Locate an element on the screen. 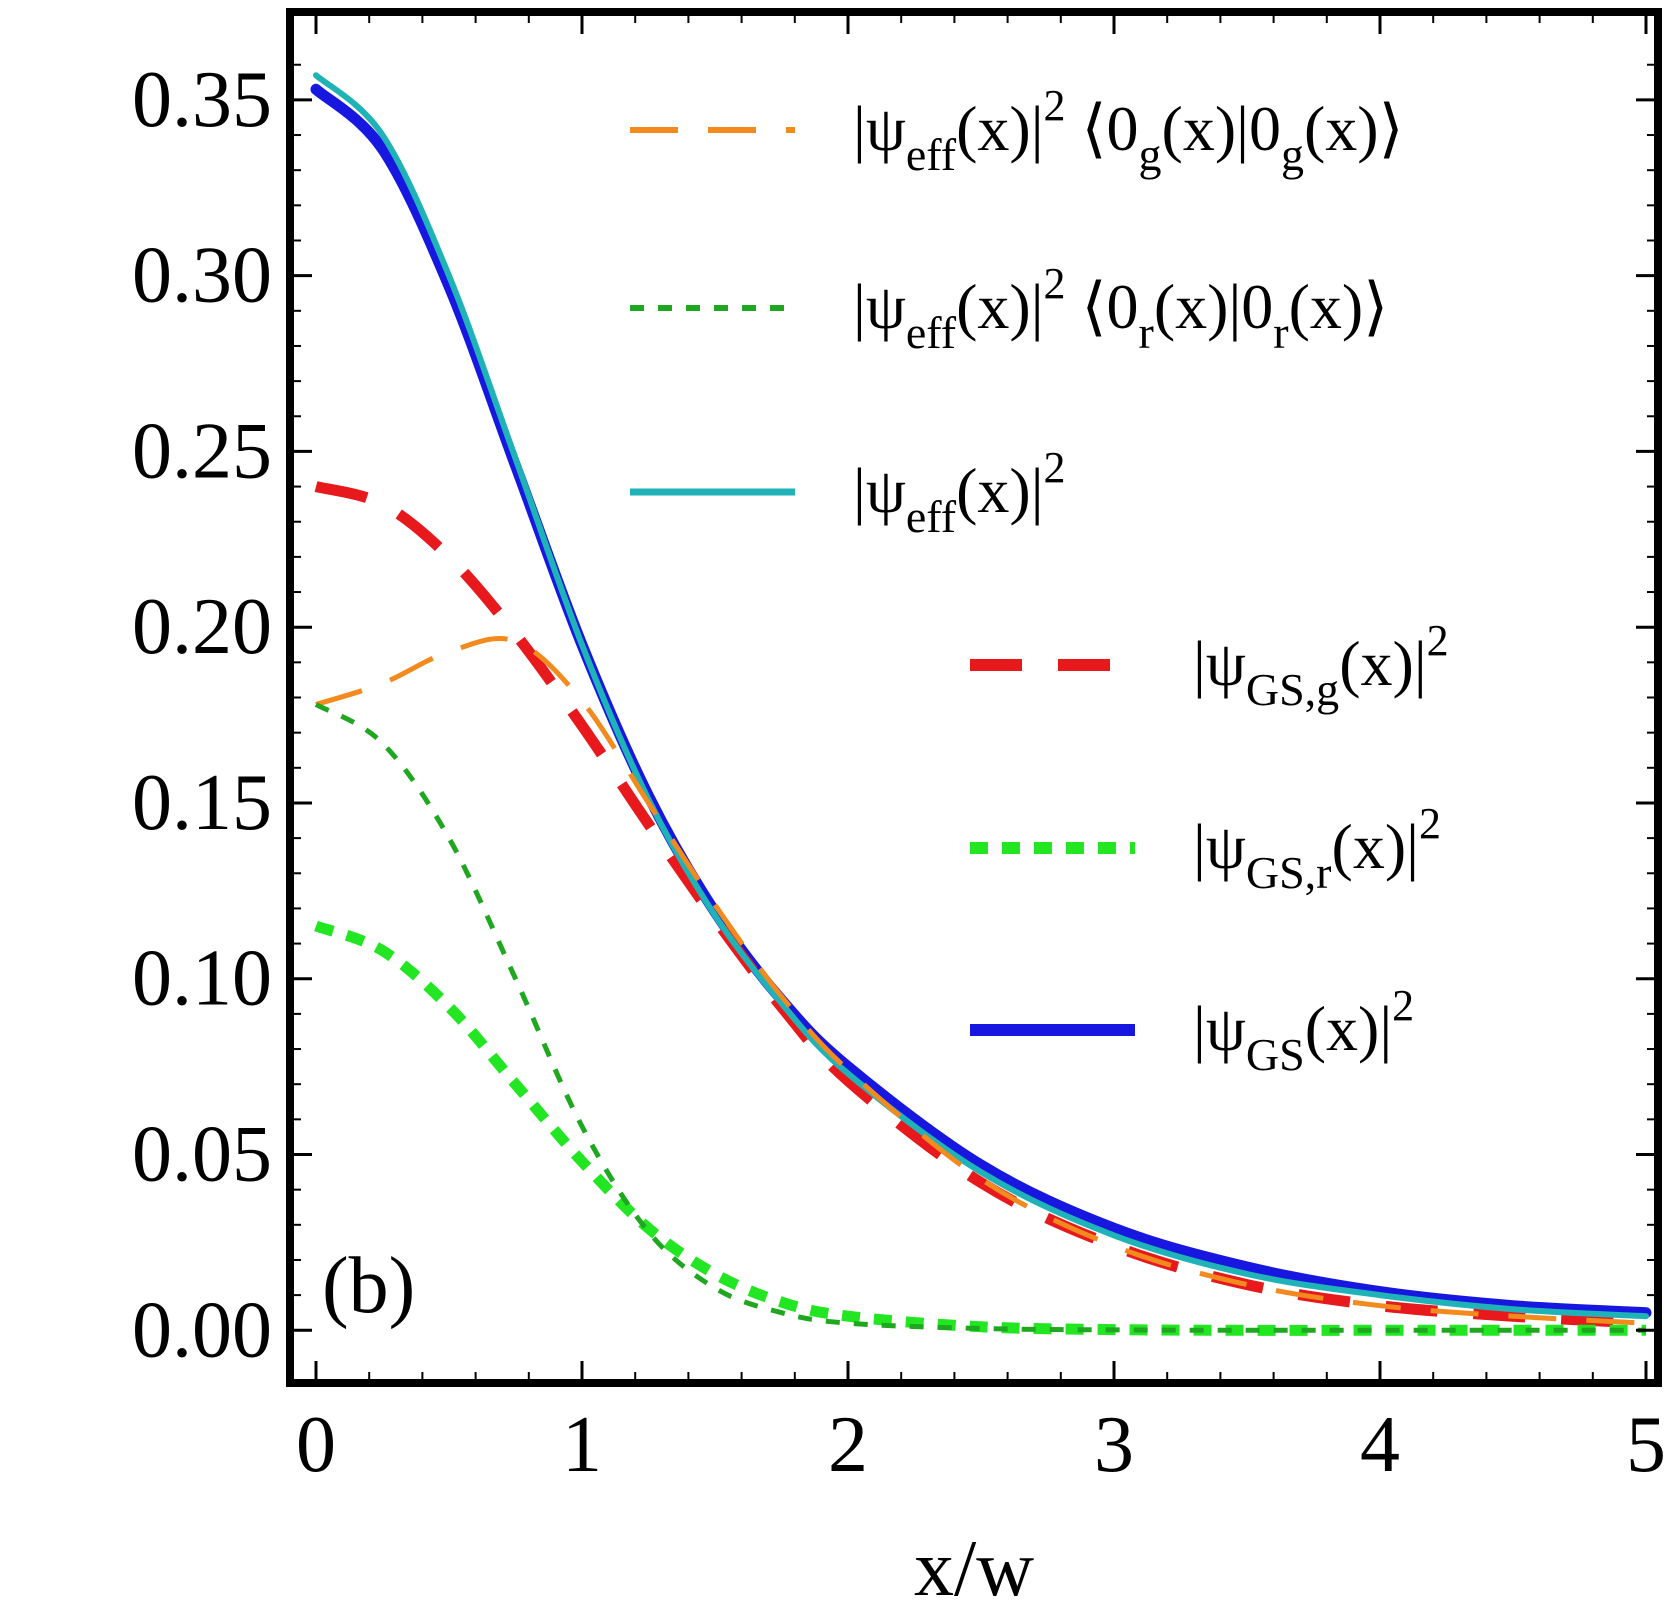 The image size is (1667, 1610). x-tick-label: 1 is located at coordinates (582, 1445).